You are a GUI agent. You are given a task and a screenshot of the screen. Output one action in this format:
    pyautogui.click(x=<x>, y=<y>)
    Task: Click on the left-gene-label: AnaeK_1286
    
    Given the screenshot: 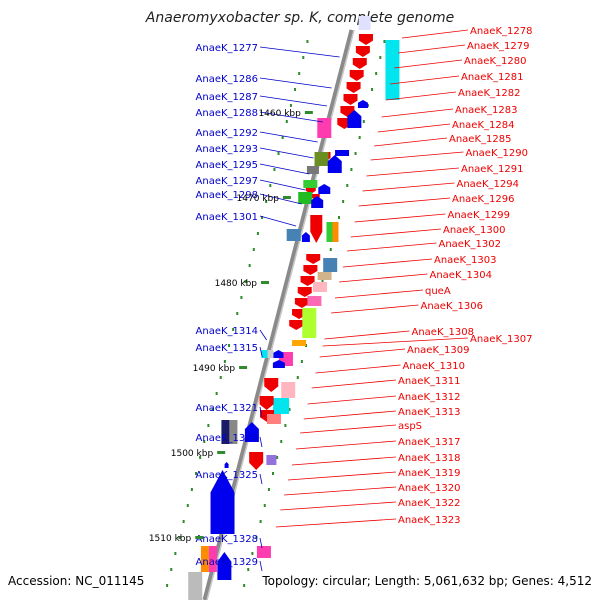 What is the action you would take?
    pyautogui.click(x=227, y=79)
    